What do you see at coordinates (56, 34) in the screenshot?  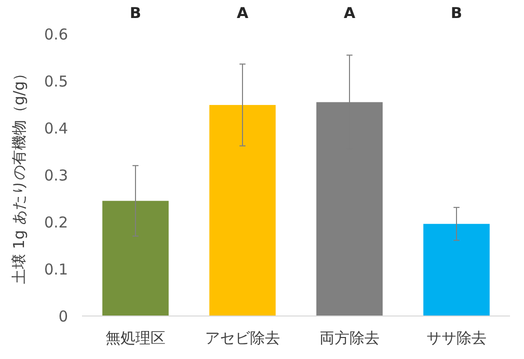 I see `y-tick-label: 0.6` at bounding box center [56, 34].